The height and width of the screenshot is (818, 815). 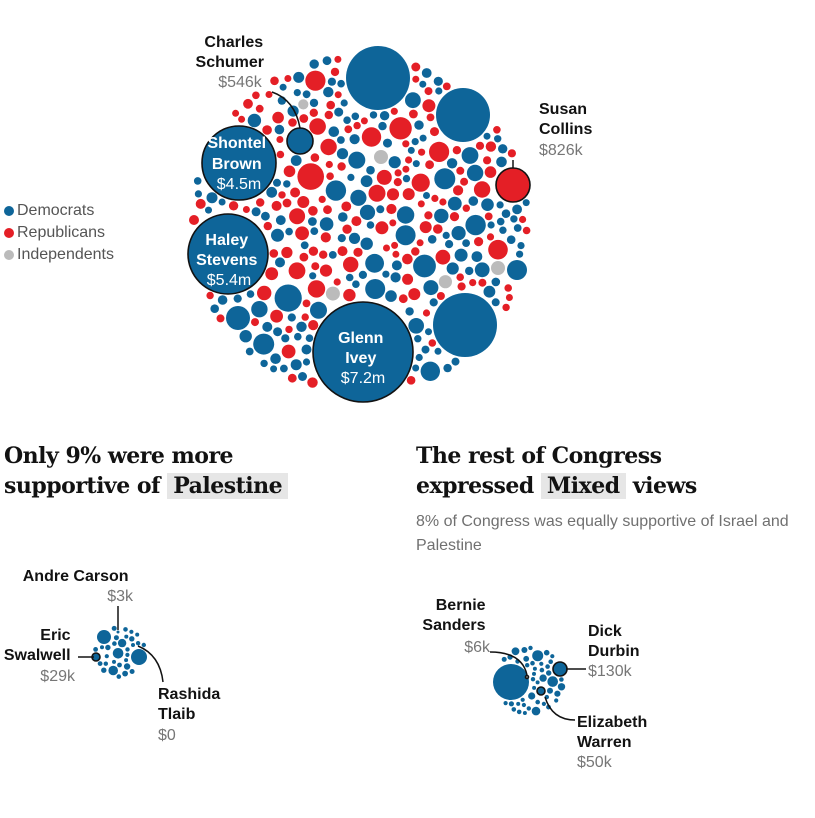 What do you see at coordinates (61, 232) in the screenshot?
I see `legend-label: Republicans` at bounding box center [61, 232].